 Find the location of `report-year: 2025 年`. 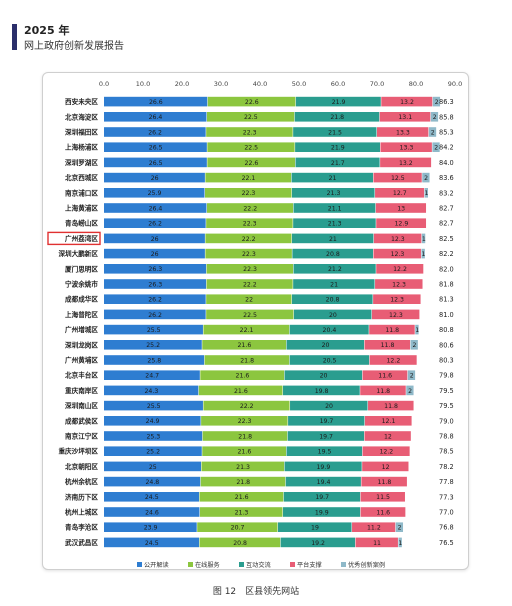

report-year: 2025 年 is located at coordinates (47, 30).